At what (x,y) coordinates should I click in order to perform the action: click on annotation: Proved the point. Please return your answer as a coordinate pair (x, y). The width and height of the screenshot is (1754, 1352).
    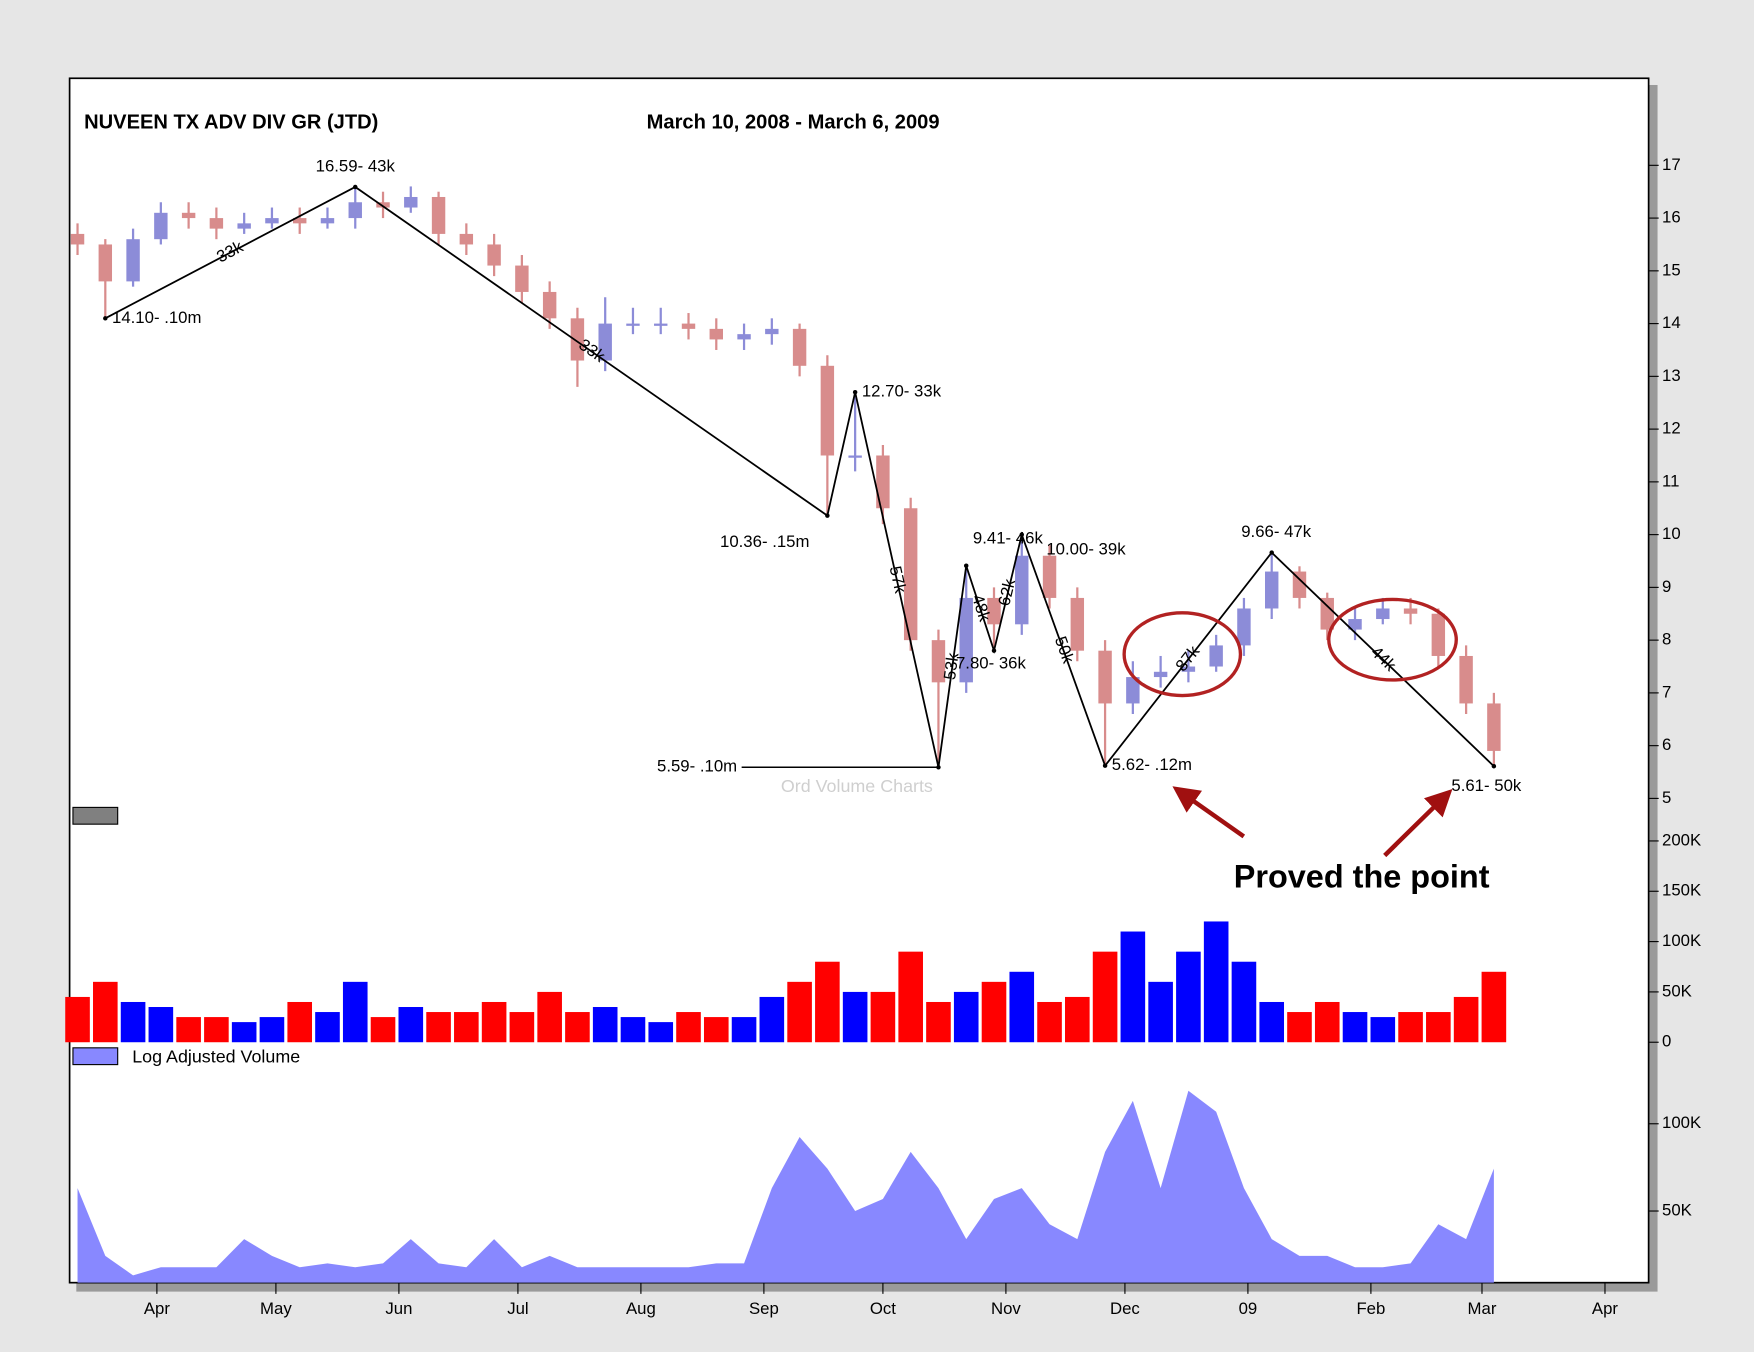
    Looking at the image, I should click on (1362, 877).